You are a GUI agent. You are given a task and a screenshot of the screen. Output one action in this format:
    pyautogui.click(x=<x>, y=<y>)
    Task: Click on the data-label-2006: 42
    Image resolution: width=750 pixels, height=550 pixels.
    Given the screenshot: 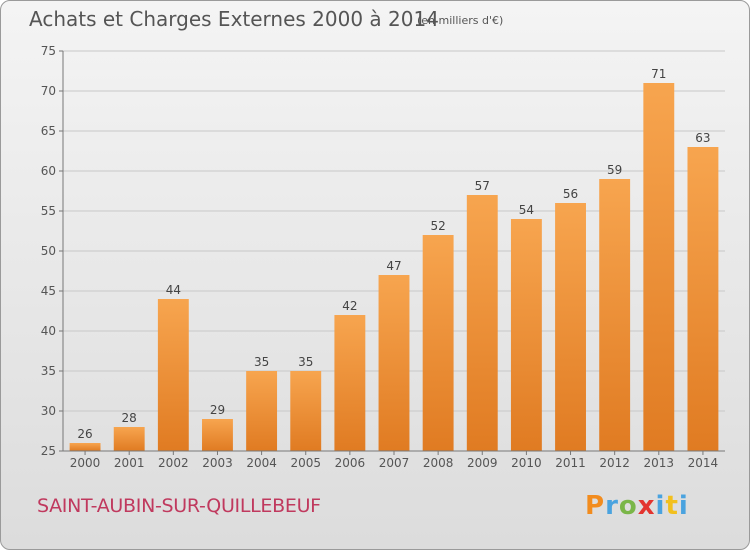 What is the action you would take?
    pyautogui.click(x=349, y=306)
    